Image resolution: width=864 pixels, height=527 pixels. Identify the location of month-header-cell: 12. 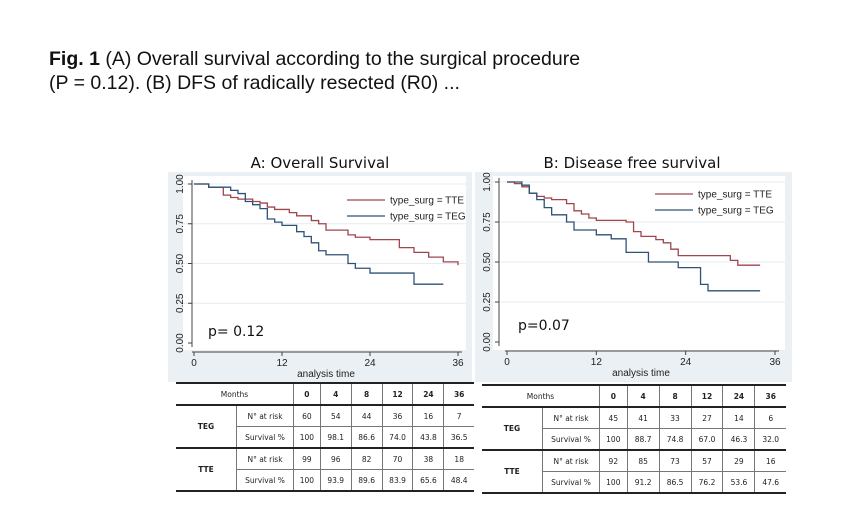
(707, 396).